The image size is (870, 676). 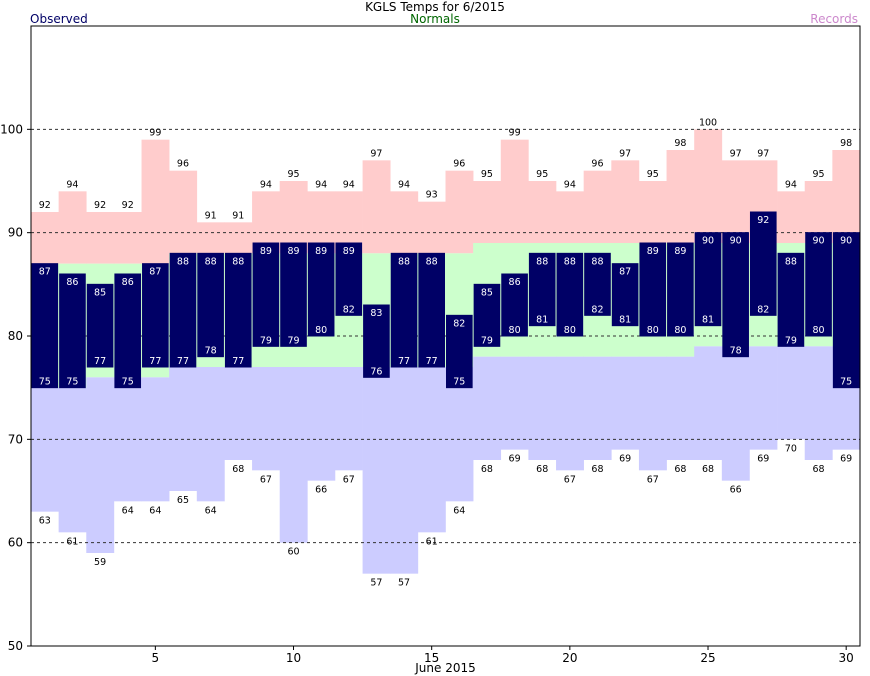 What do you see at coordinates (293, 552) in the screenshot?
I see `record-low-label: 60` at bounding box center [293, 552].